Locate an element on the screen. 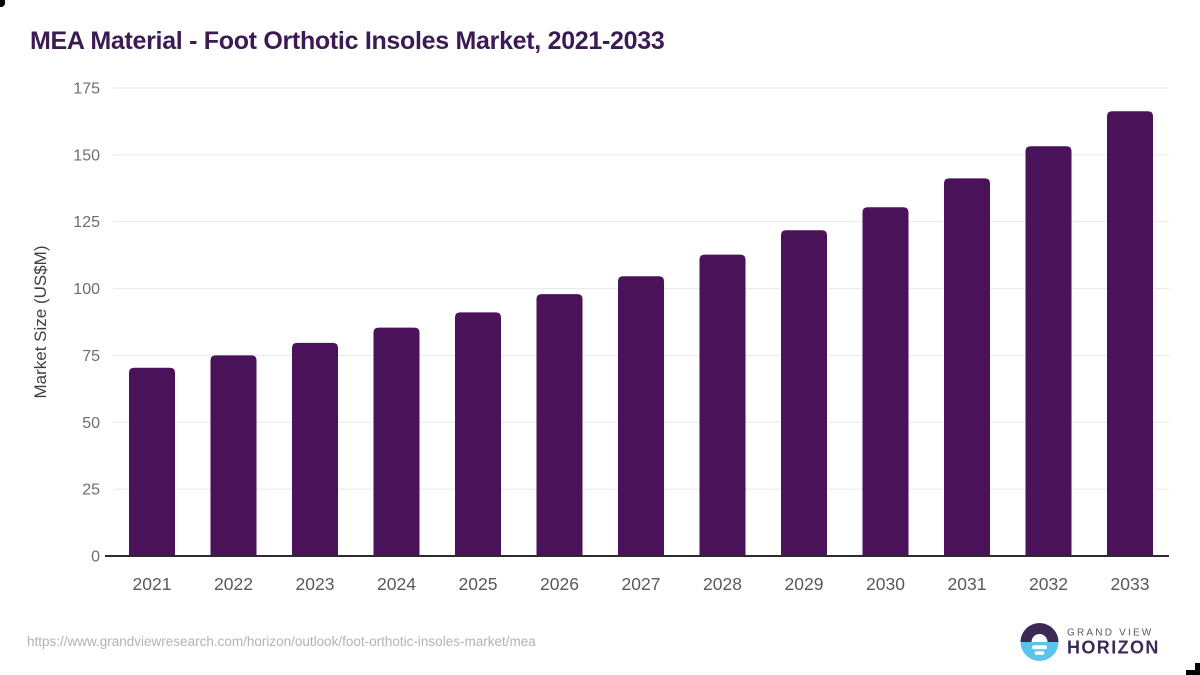 The width and height of the screenshot is (1200, 675). bar-2032 is located at coordinates (1048, 351).